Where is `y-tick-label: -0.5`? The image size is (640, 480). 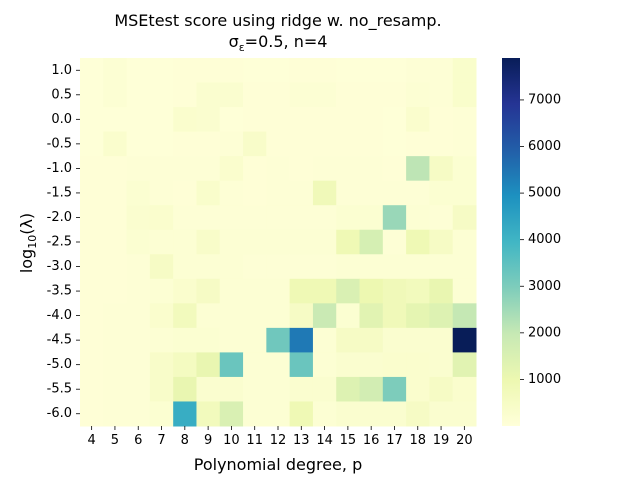
y-tick-label: -0.5 is located at coordinates (59, 143).